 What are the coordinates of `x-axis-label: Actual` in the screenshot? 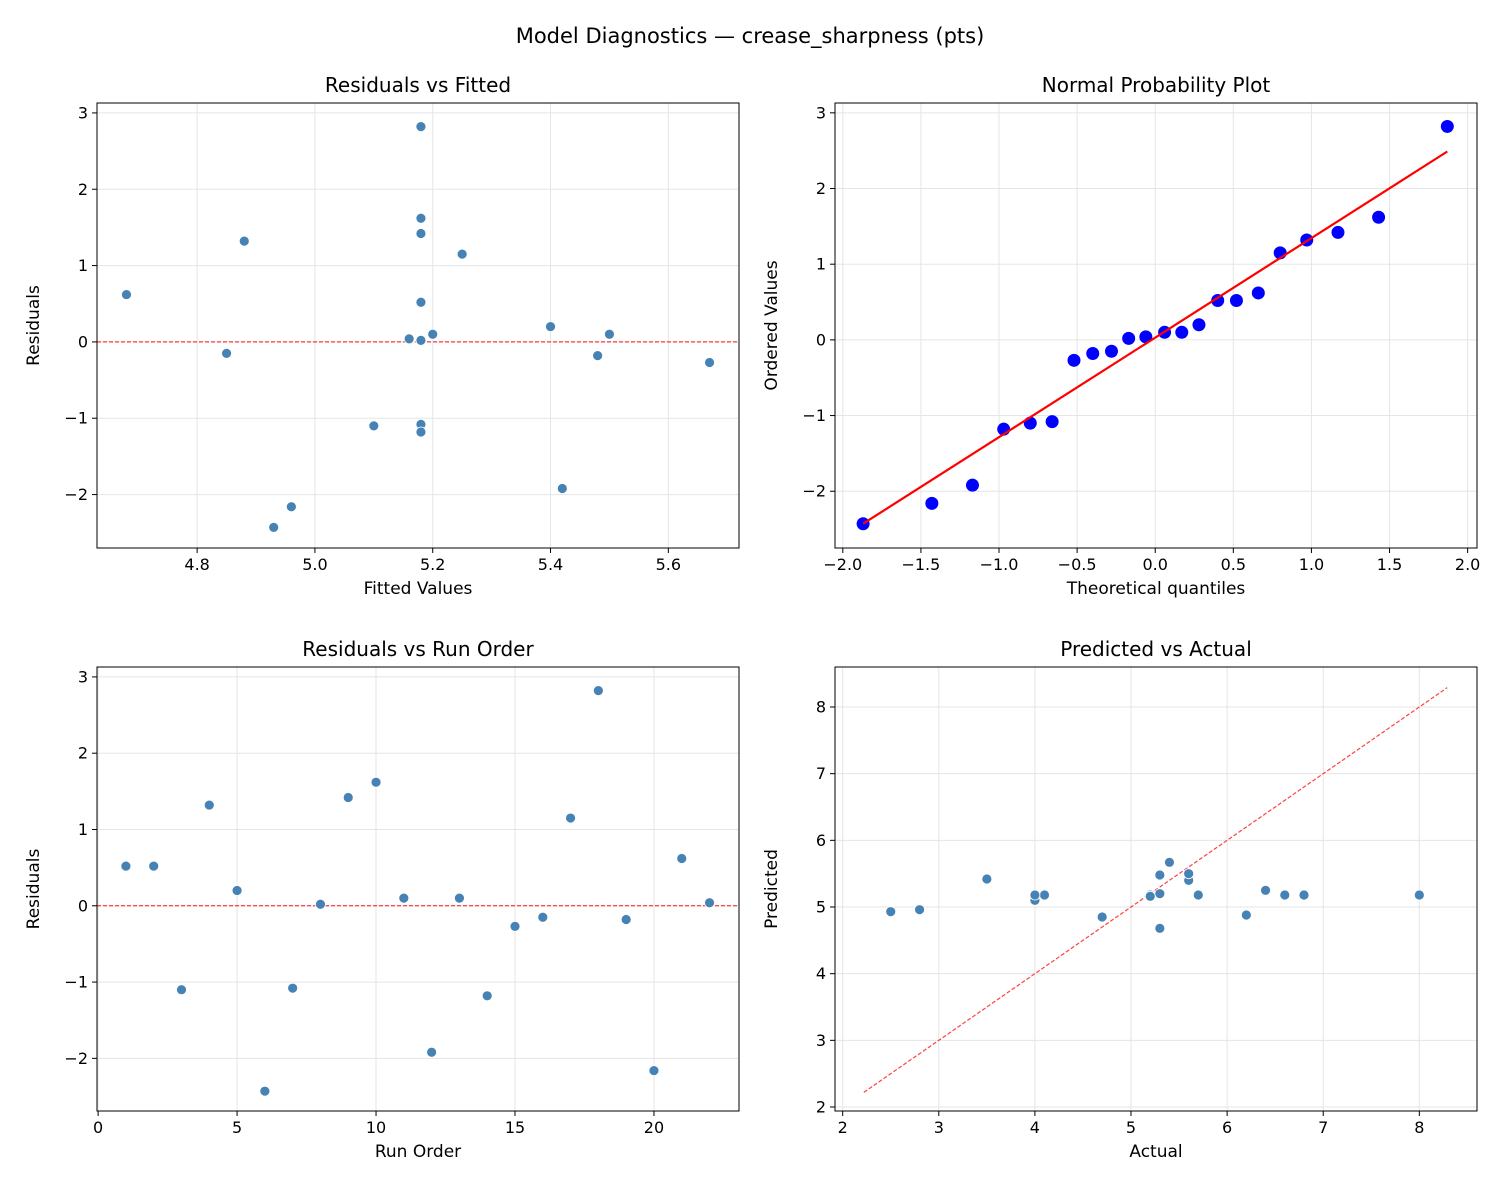 It's located at (1155, 1152).